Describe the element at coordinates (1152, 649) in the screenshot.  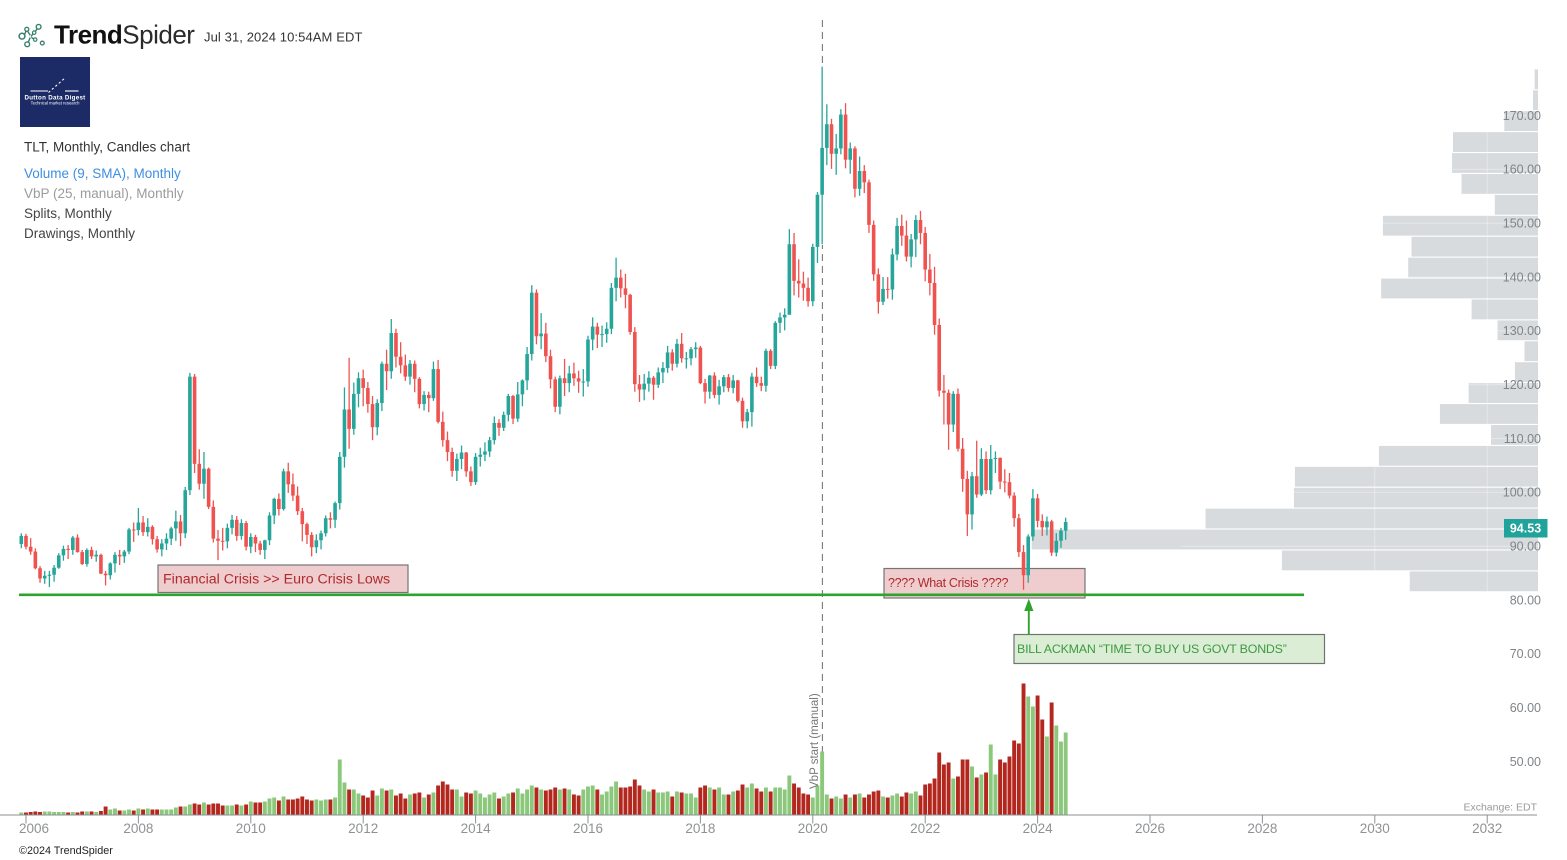
I see `svg-text:BILL ACKMAN “TIME TO BUY US GO: BILL ACKMAN “TIME TO BUY US GOVT BONDS”` at that location.